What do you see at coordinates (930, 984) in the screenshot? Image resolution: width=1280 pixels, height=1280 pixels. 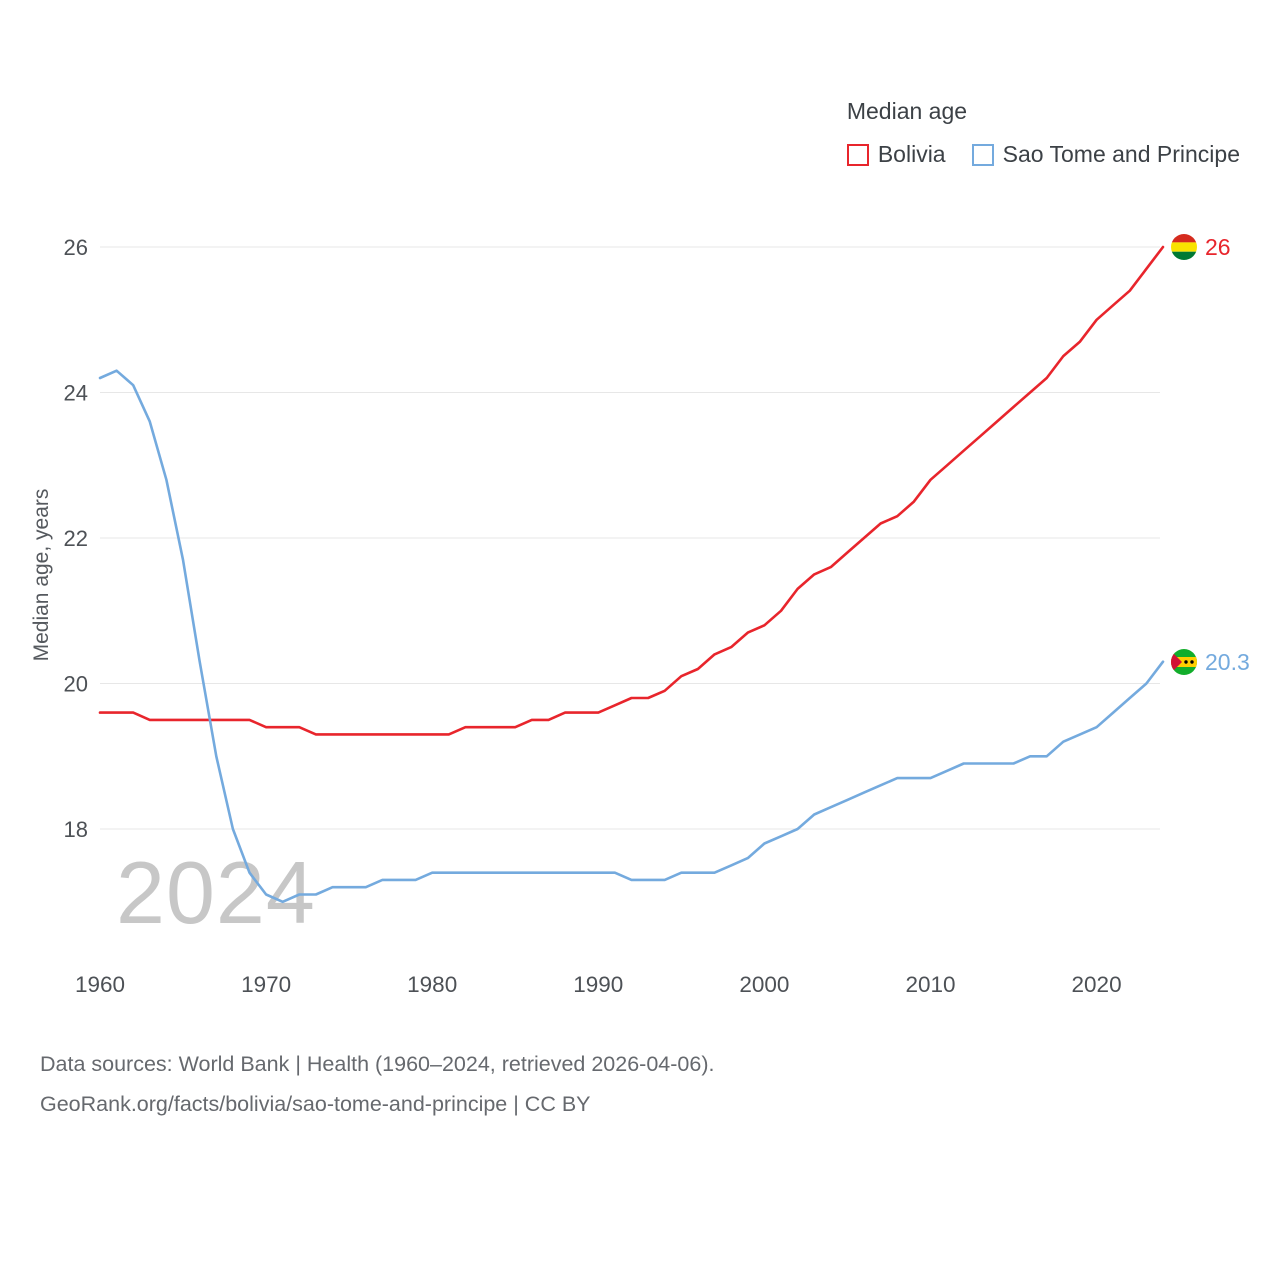 I see `x-tick-label: 2010` at bounding box center [930, 984].